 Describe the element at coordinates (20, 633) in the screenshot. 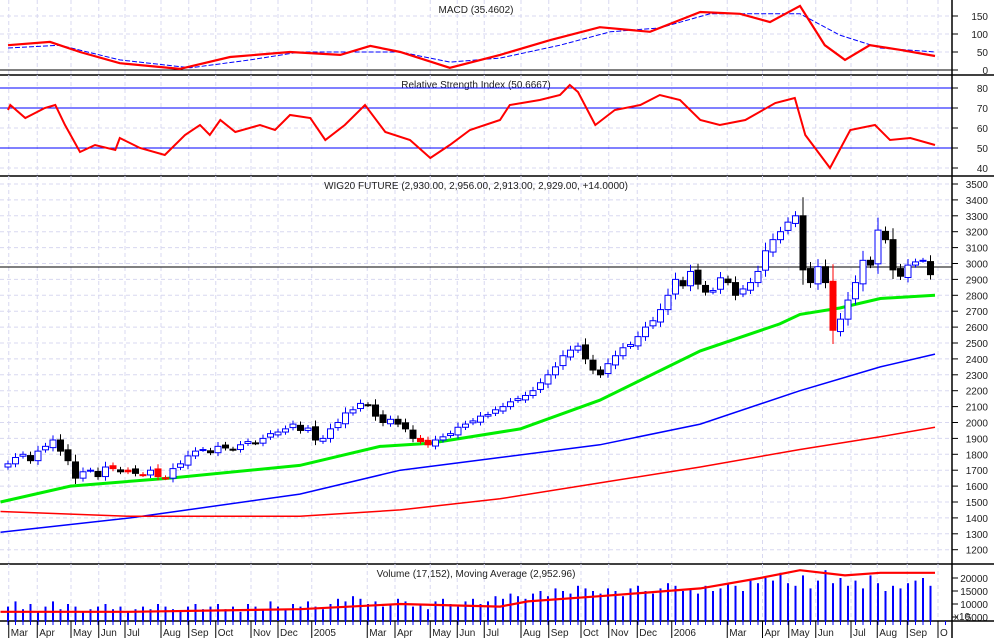

I see `x-tick-label: Mar` at that location.